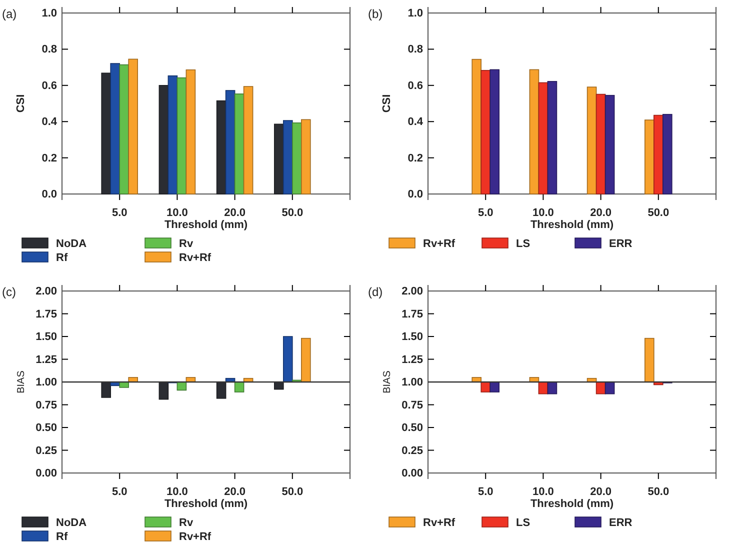 This screenshot has width=729, height=543. I want to click on chart-title: (d), so click(375, 292).